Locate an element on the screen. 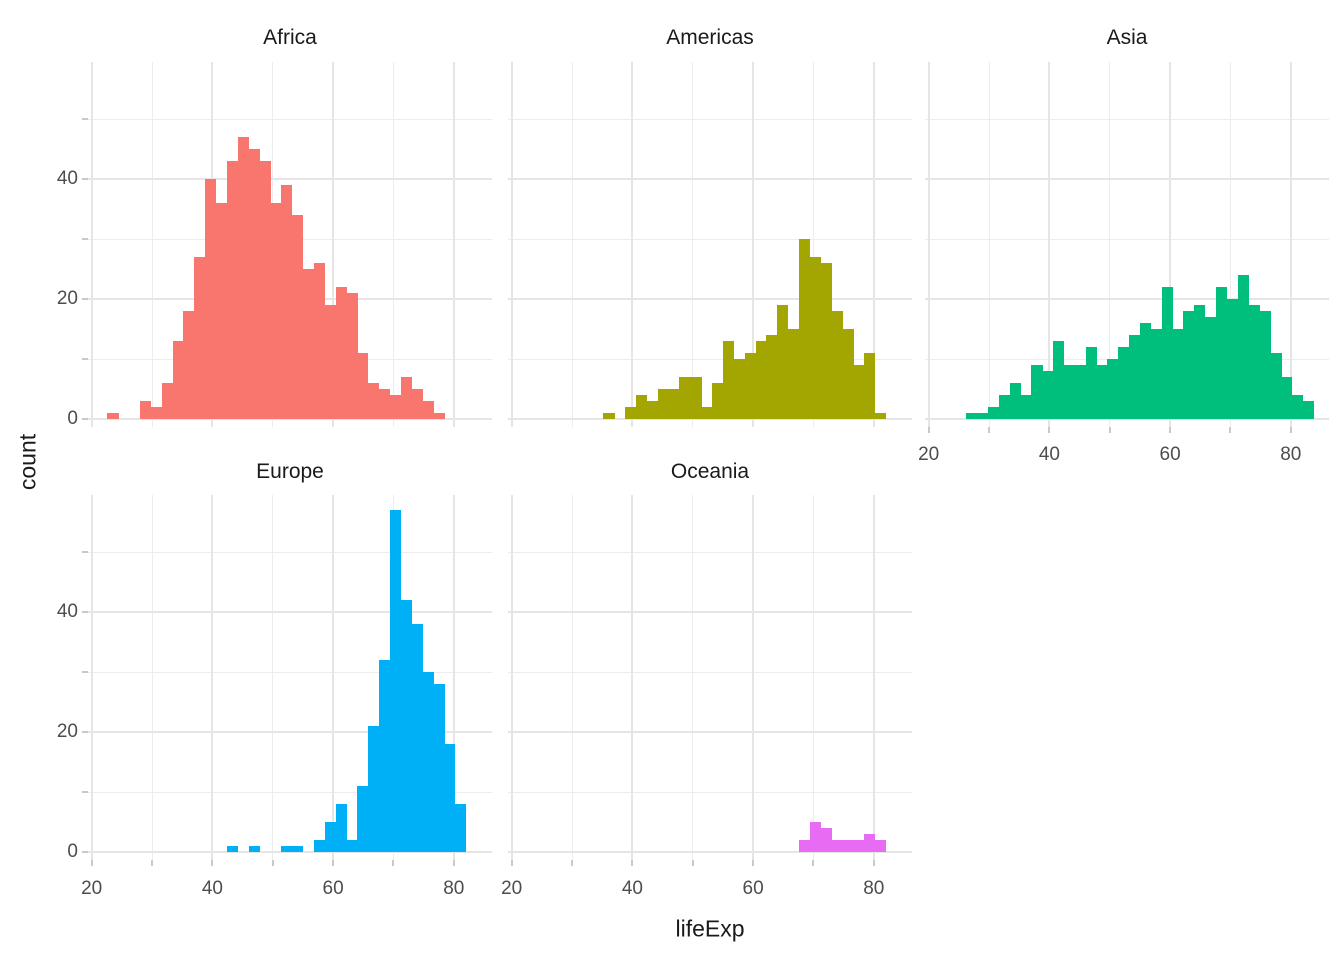 Image resolution: width=1344 pixels, height=960 pixels. facet-panel-europe is located at coordinates (290, 677).